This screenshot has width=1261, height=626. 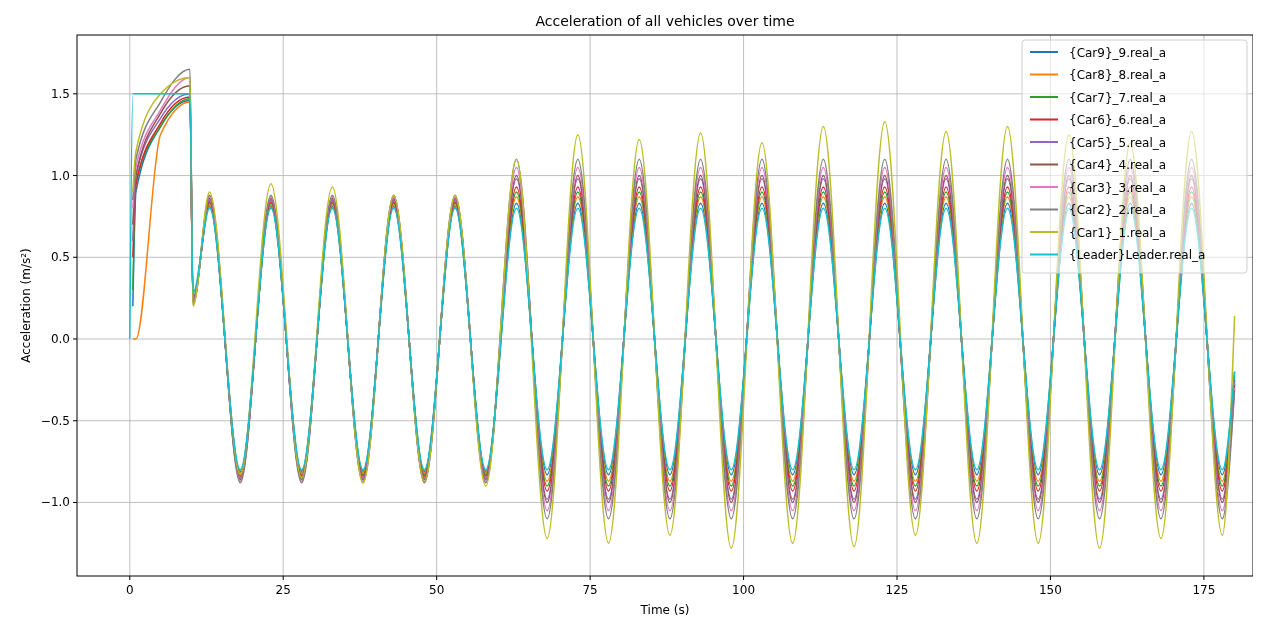 I want to click on legend-label: {Leader}Leader.real_a, so click(x=1137, y=255).